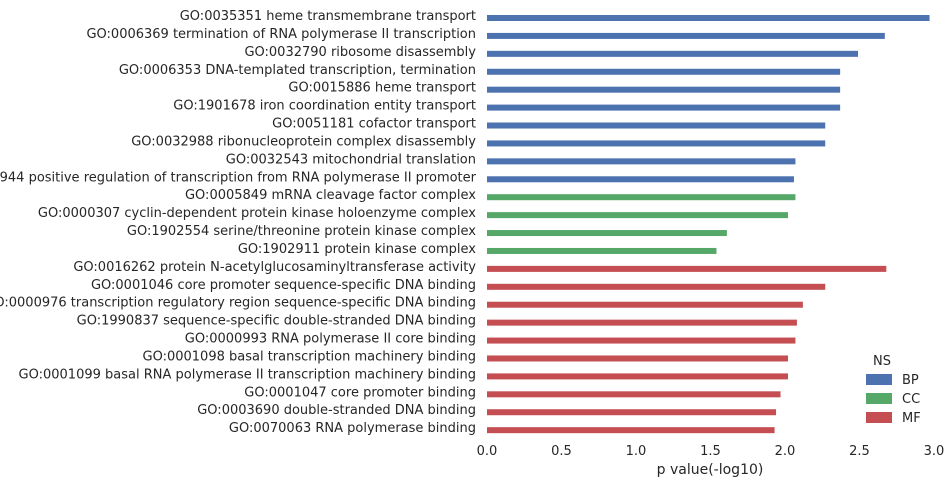 The image size is (949, 488). What do you see at coordinates (328, 16) in the screenshot?
I see `category-label: GO:0035351 heme transmembrane transport` at bounding box center [328, 16].